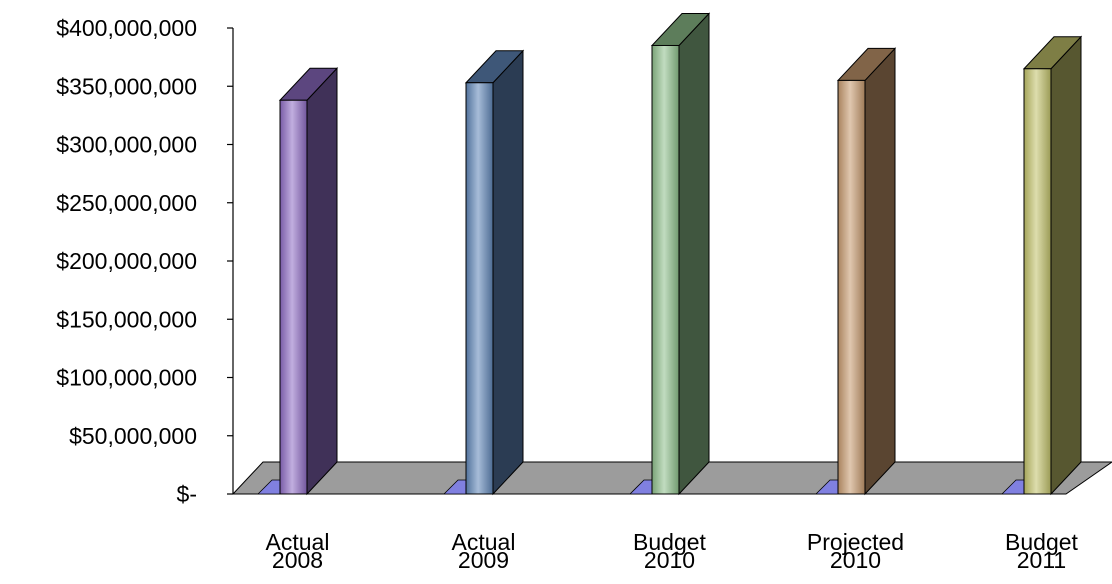  I want to click on y-tick-label: $400,000,000, so click(126, 28).